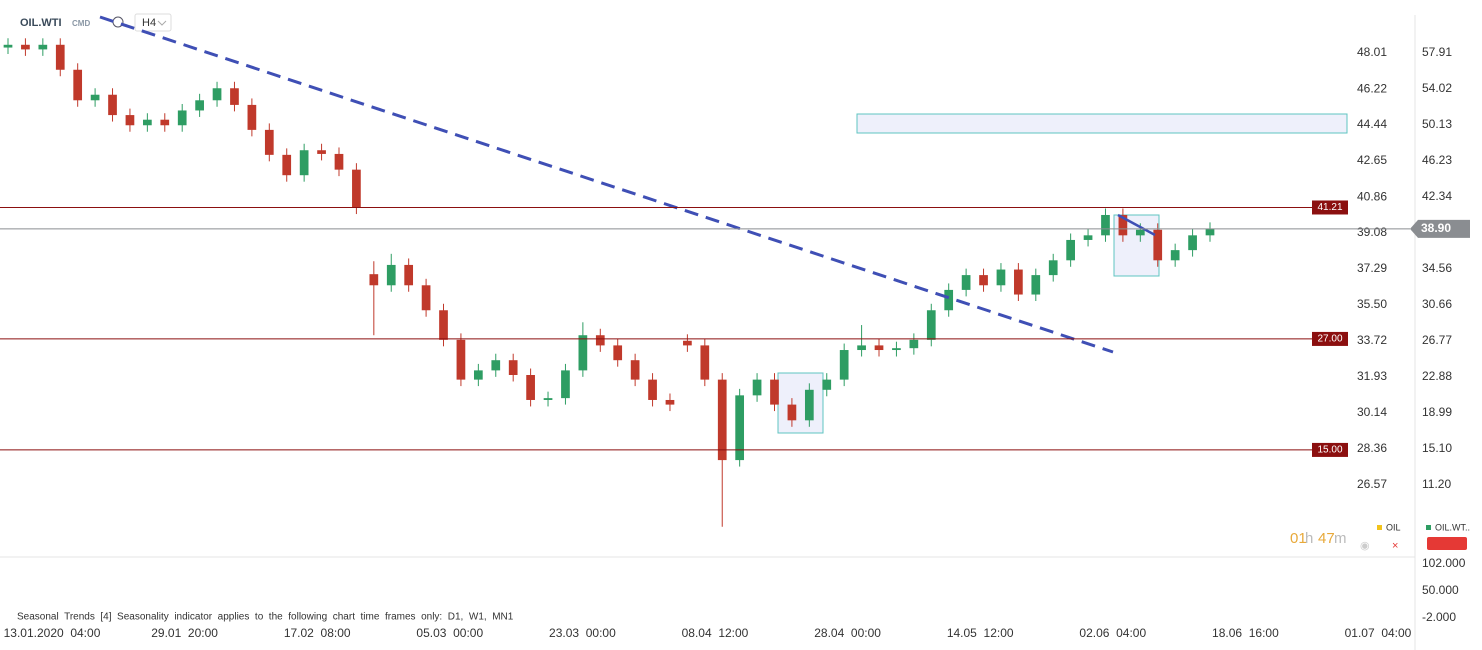  What do you see at coordinates (1395, 546) in the screenshot?
I see `close-icon: ×` at bounding box center [1395, 546].